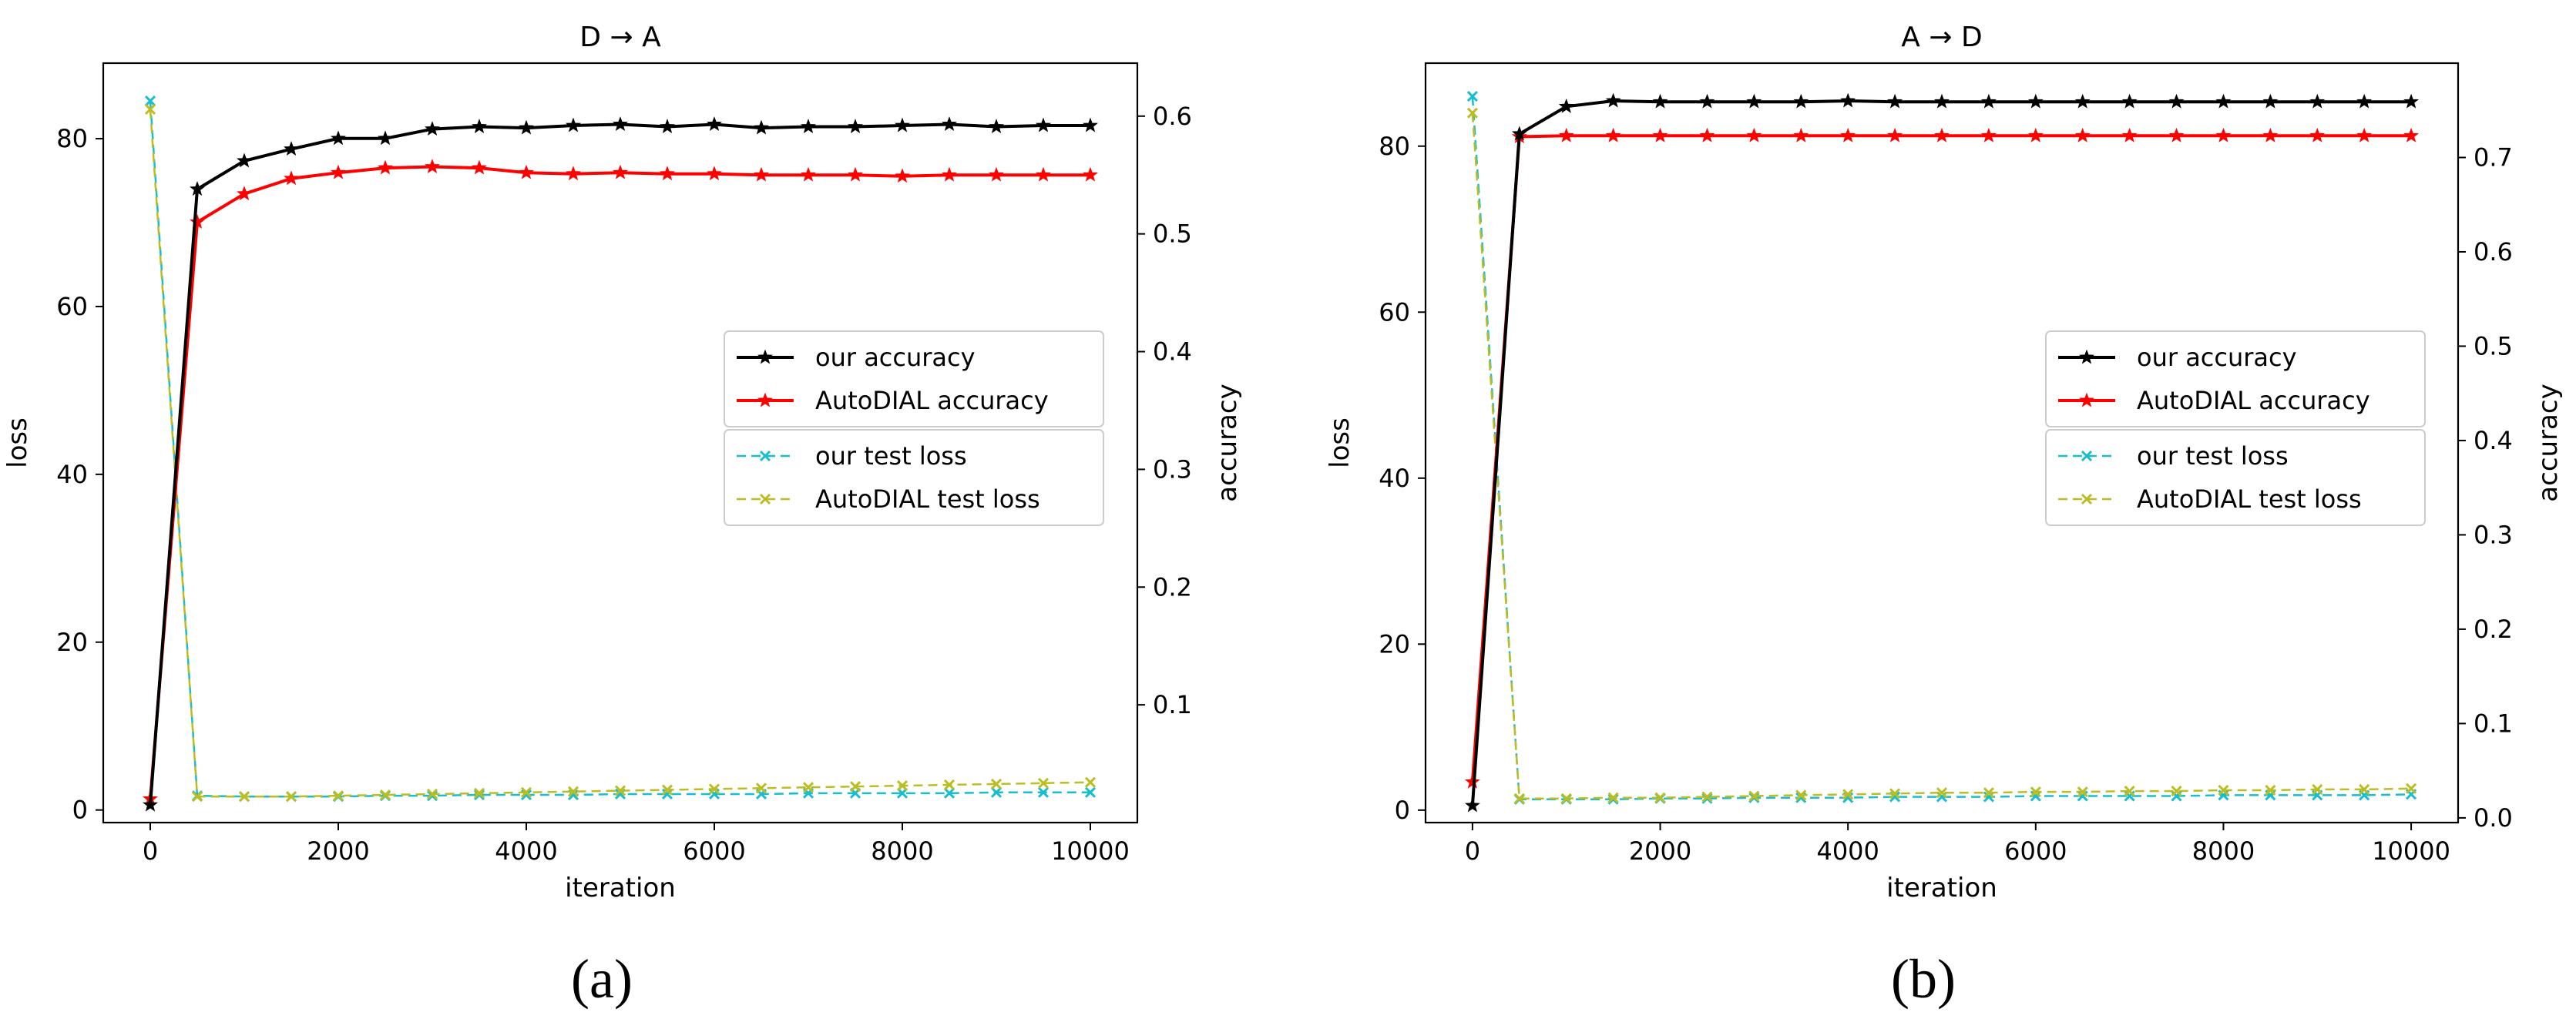  I want to click on y2-tick-label: 0.7, so click(2493, 157).